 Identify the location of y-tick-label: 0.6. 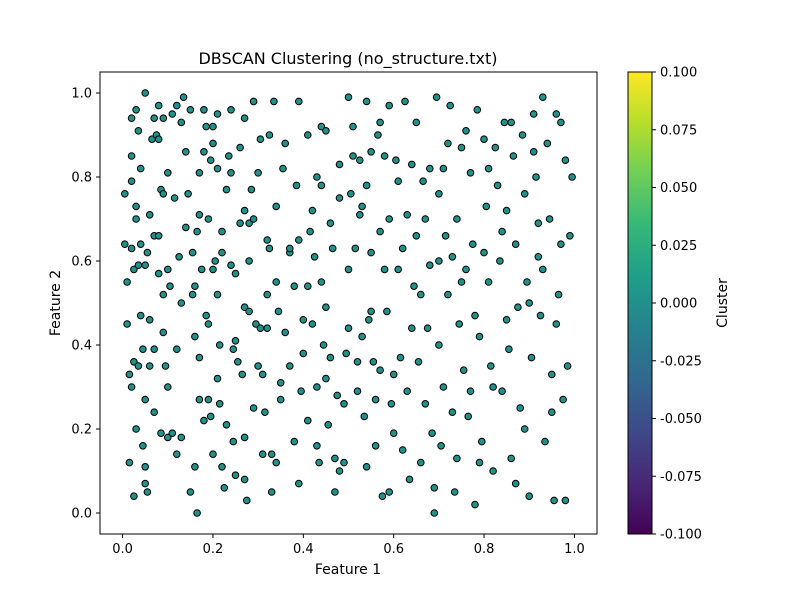
(81, 262).